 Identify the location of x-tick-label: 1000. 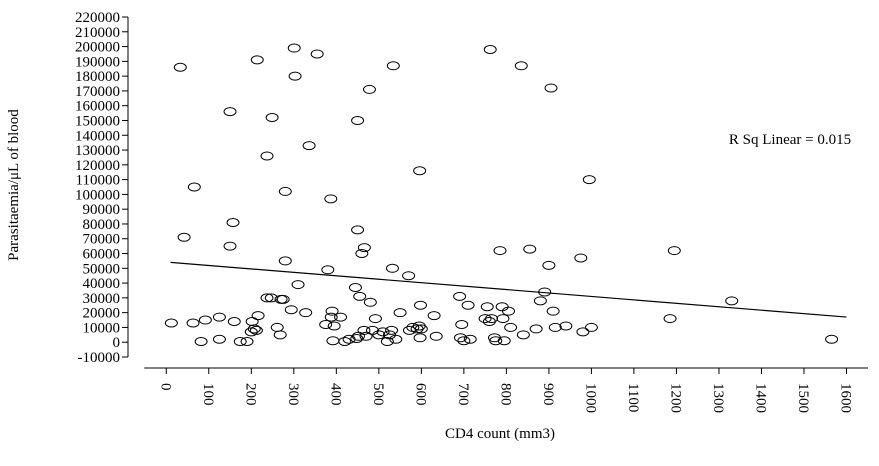
(590, 398).